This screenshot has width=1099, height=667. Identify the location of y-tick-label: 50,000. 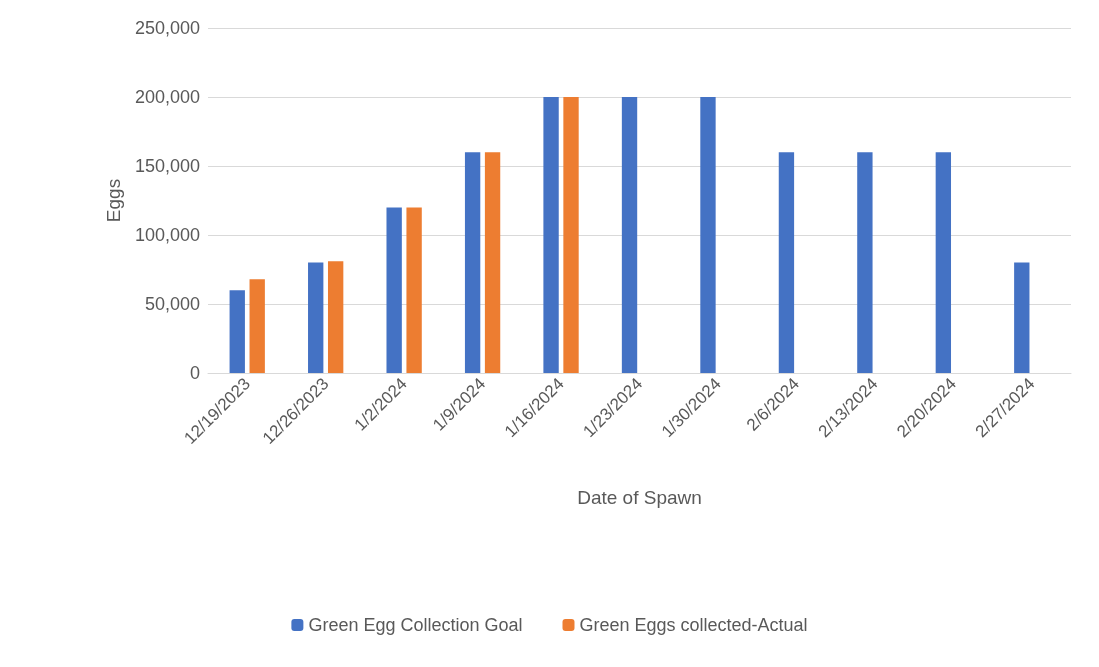
(172, 304).